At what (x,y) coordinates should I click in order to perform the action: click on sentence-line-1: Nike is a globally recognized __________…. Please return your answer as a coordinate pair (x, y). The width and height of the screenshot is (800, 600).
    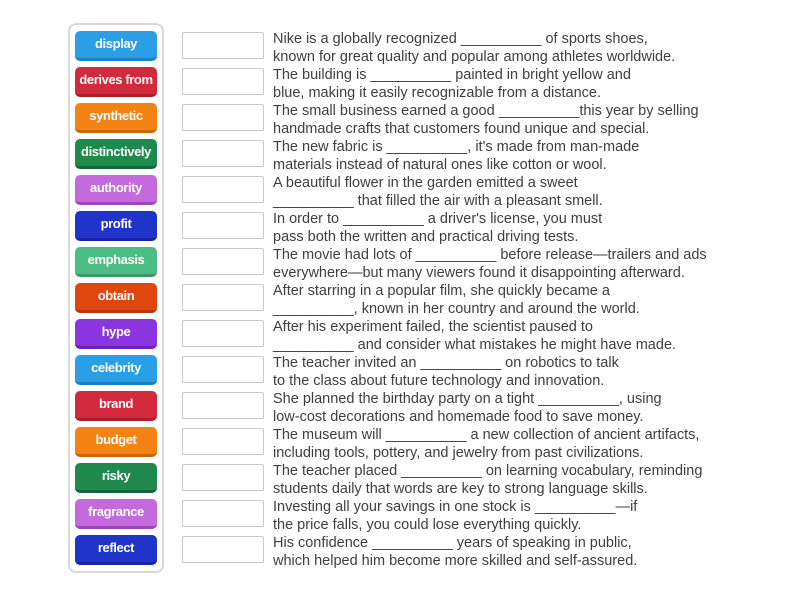
    Looking at the image, I should click on (460, 39).